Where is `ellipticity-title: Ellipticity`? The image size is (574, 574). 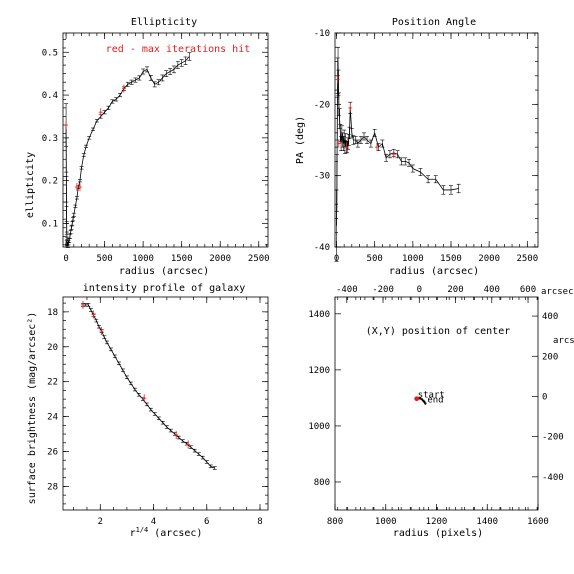
ellipticity-title: Ellipticity is located at coordinates (164, 22).